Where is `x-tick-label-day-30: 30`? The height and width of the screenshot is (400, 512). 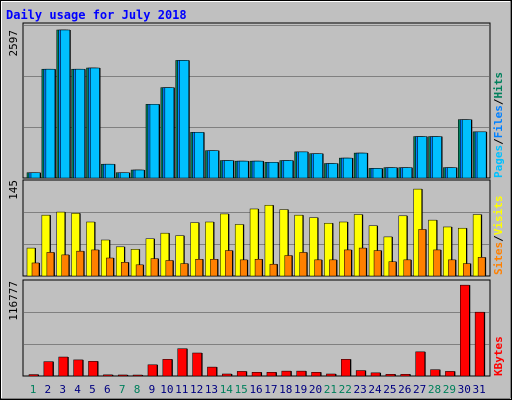
x-tick-label-day-30: 30 is located at coordinates (464, 389).